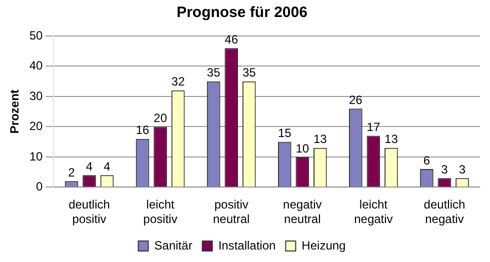 The width and height of the screenshot is (490, 262). What do you see at coordinates (445, 212) in the screenshot?
I see `x-tick-label: deutlich negativ` at bounding box center [445, 212].